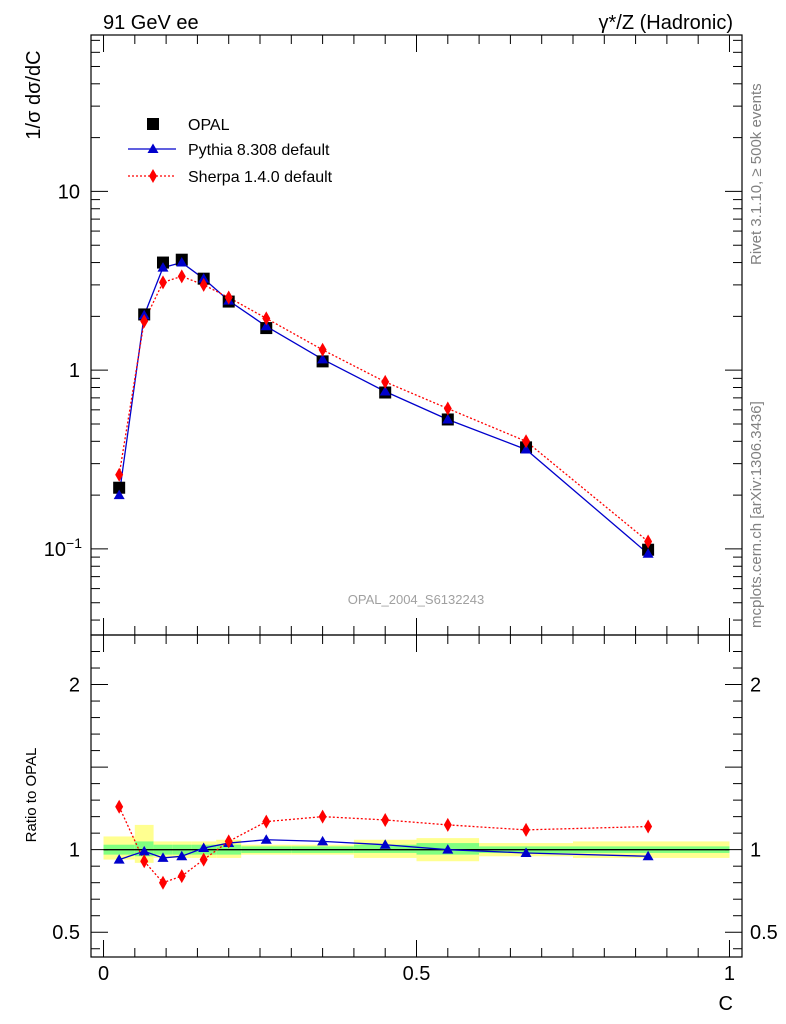 This screenshot has height=1024, width=786. I want to click on source-label: mcplots.cern.ch [arXiv:1306.3436], so click(756, 514).